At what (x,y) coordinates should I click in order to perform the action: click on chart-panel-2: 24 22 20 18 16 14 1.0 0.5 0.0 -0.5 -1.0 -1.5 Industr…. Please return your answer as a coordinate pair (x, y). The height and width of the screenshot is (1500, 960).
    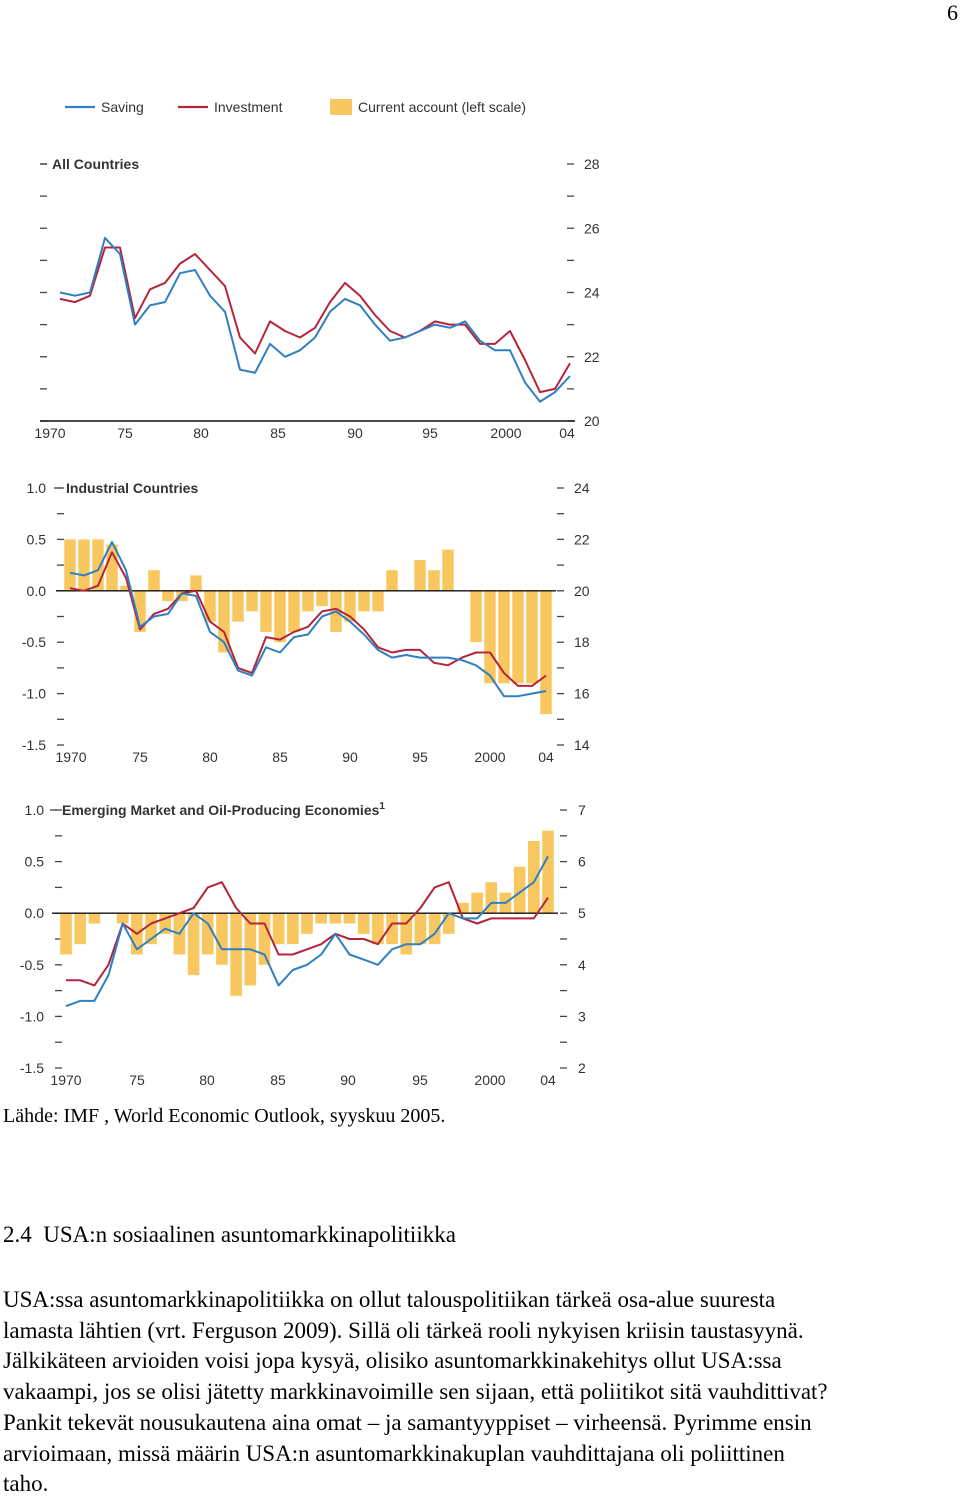
    Looking at the image, I should click on (306, 622).